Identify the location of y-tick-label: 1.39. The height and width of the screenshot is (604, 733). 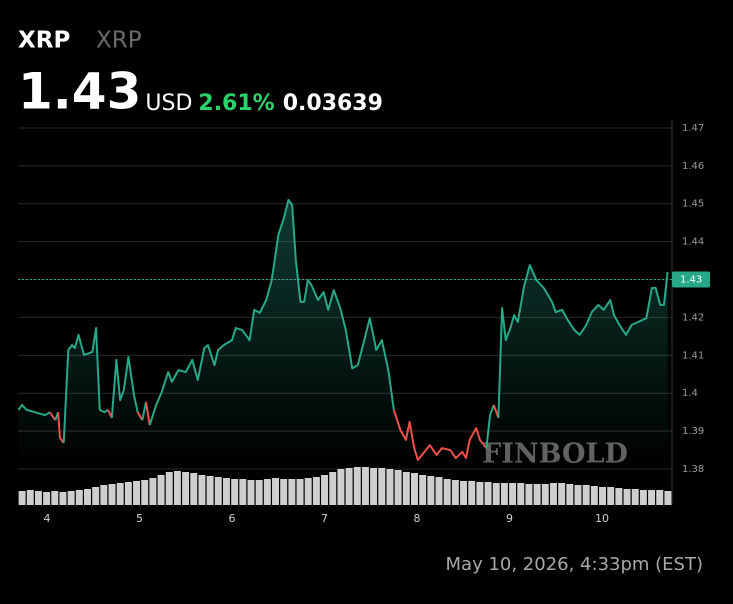
(693, 431).